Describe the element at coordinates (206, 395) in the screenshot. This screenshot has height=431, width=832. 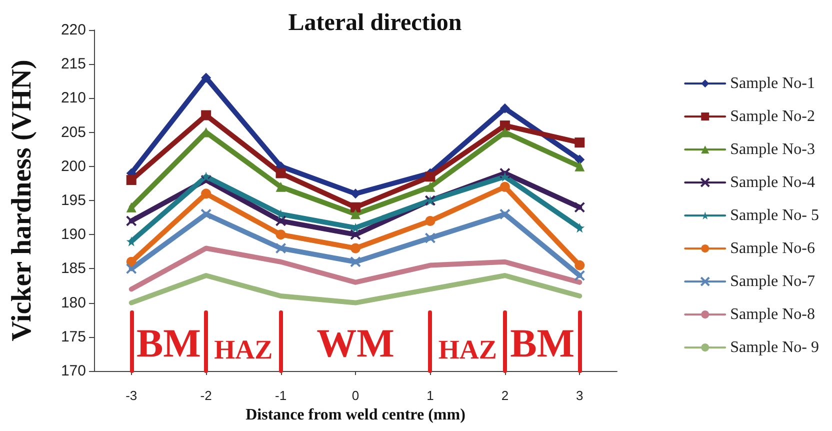
I see `x-tick-label: -2` at that location.